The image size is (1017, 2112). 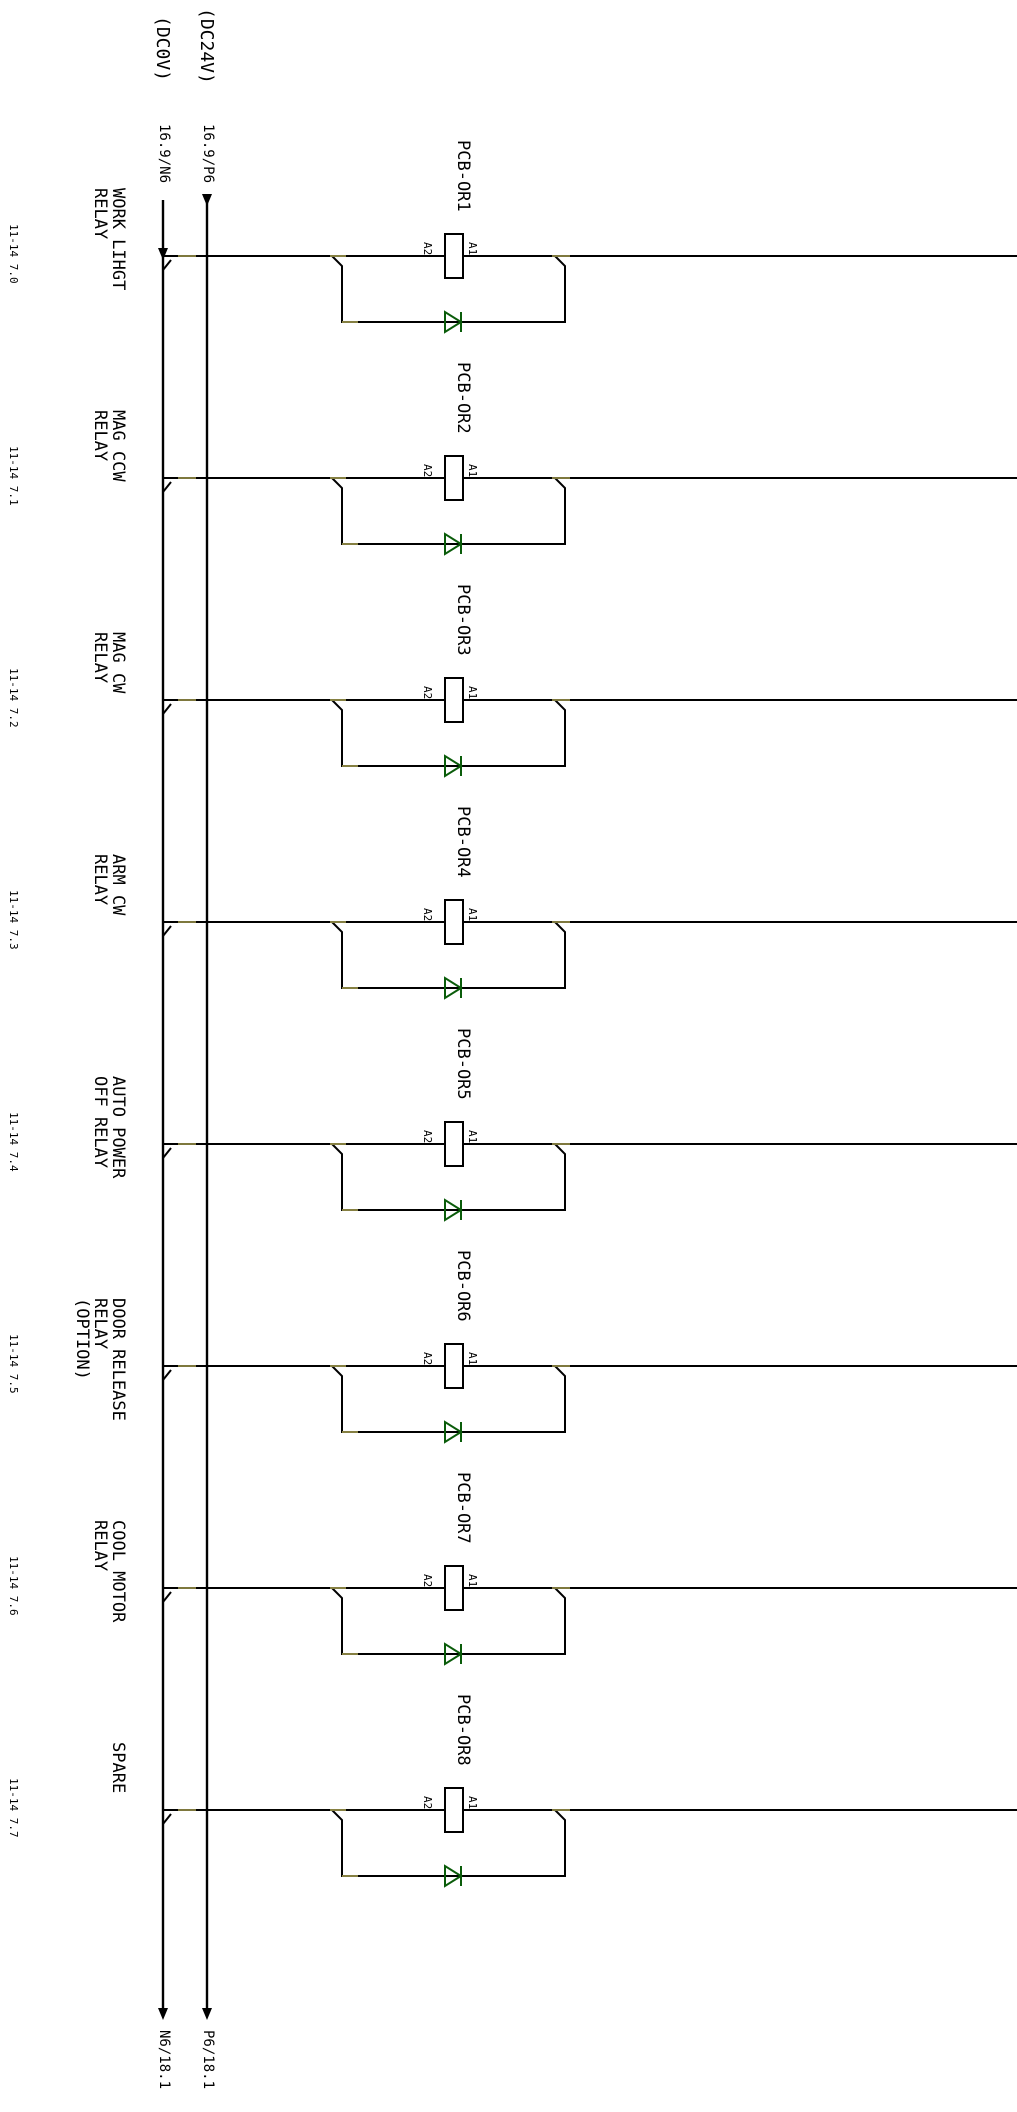 I want to click on coil-designation: PCB-OR1, so click(x=463, y=176).